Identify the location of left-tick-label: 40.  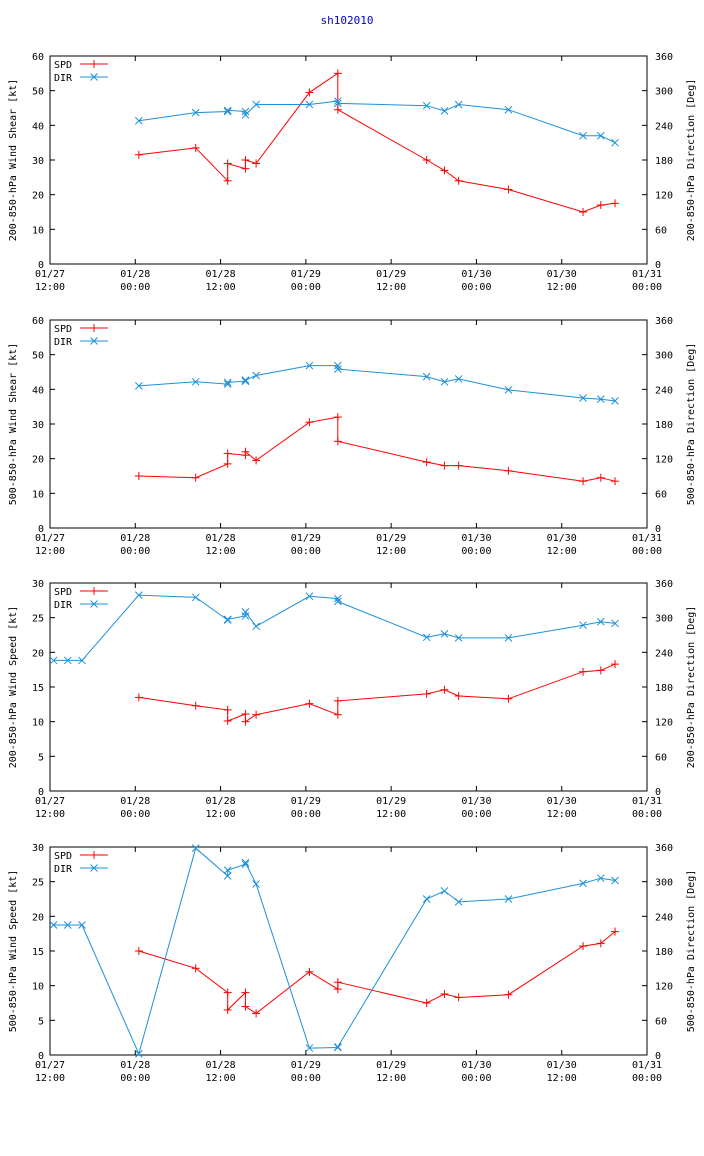
(38, 126).